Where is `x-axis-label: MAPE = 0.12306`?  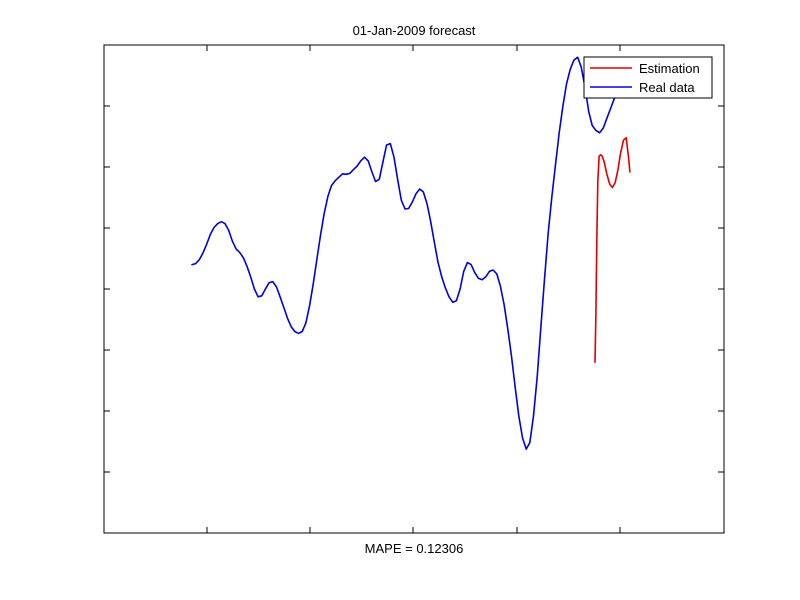 x-axis-label: MAPE = 0.12306 is located at coordinates (414, 548).